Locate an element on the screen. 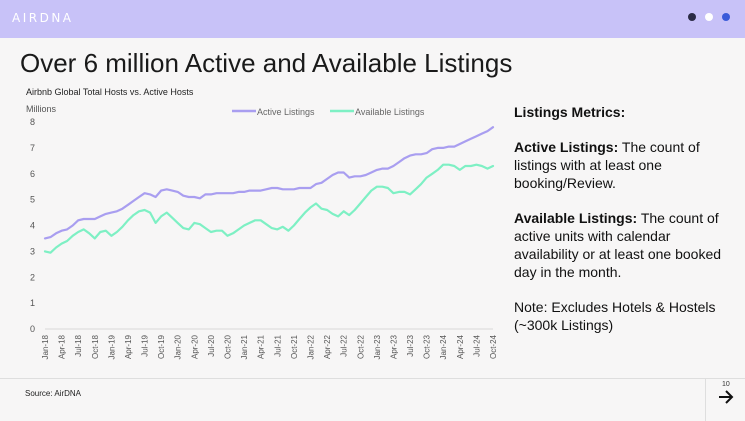  y-tick-label: 7 is located at coordinates (32, 148).